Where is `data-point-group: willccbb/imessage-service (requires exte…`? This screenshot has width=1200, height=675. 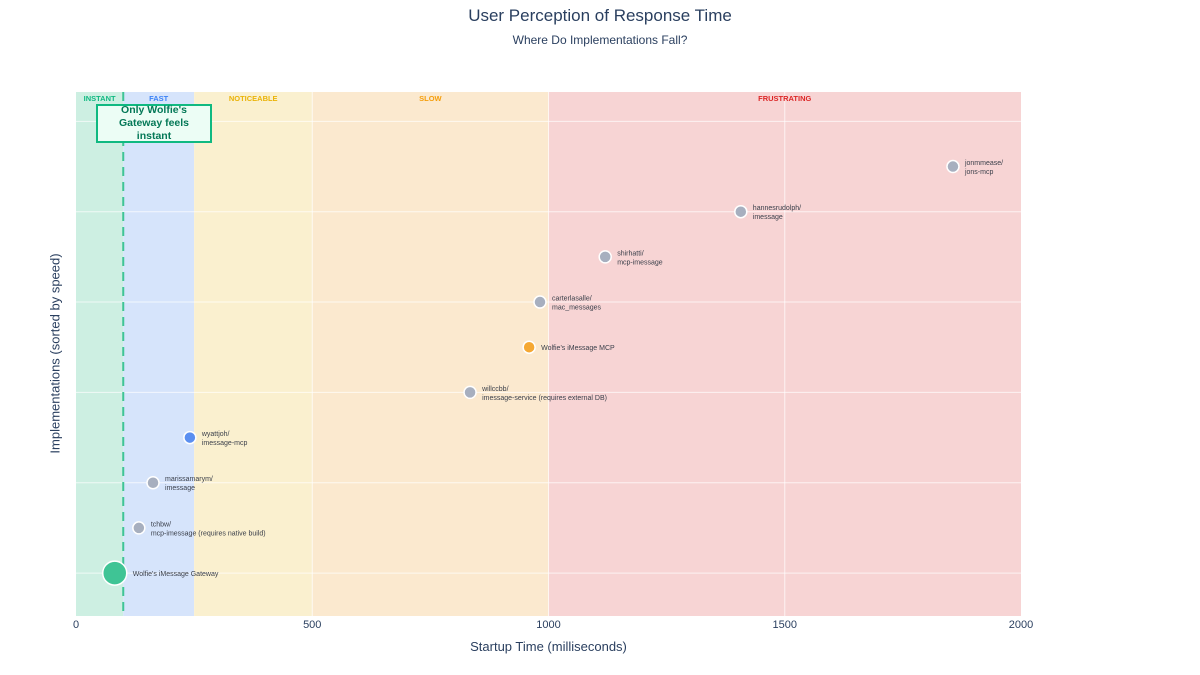 data-point-group: willccbb/imessage-service (requires exte… is located at coordinates (535, 393).